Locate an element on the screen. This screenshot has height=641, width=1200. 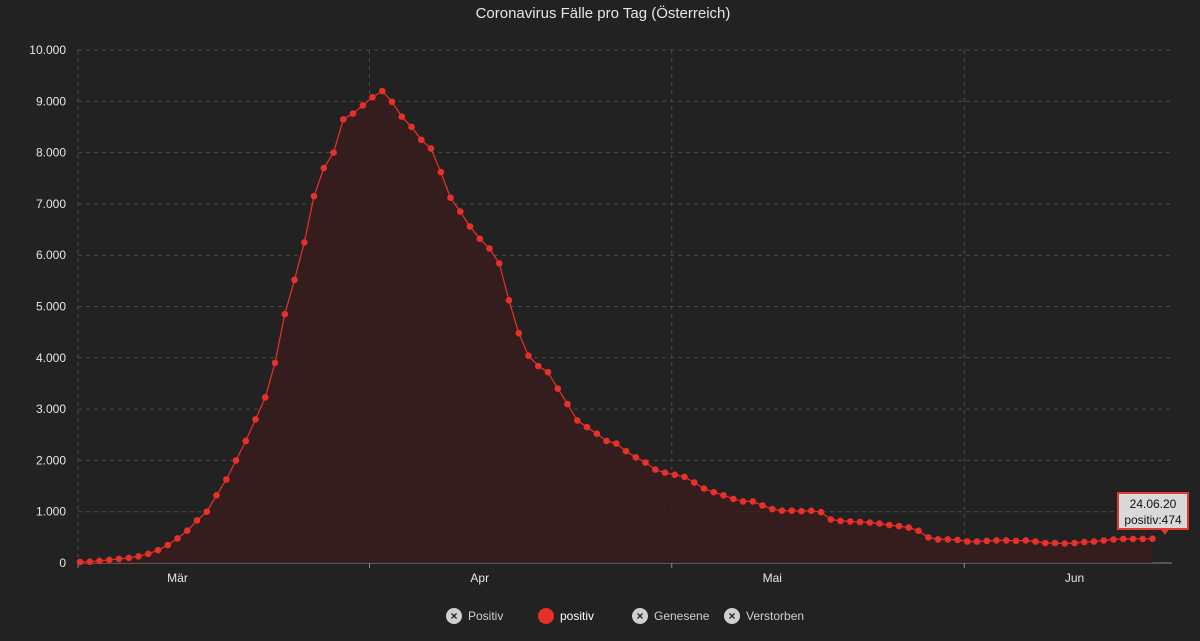
legend-item-positiv-disabled: × Positiv is located at coordinates (474, 616).